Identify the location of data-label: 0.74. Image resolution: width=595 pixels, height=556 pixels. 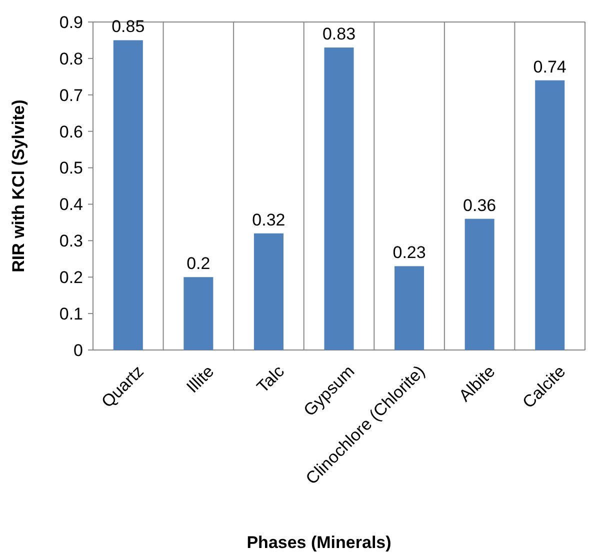
(549, 66).